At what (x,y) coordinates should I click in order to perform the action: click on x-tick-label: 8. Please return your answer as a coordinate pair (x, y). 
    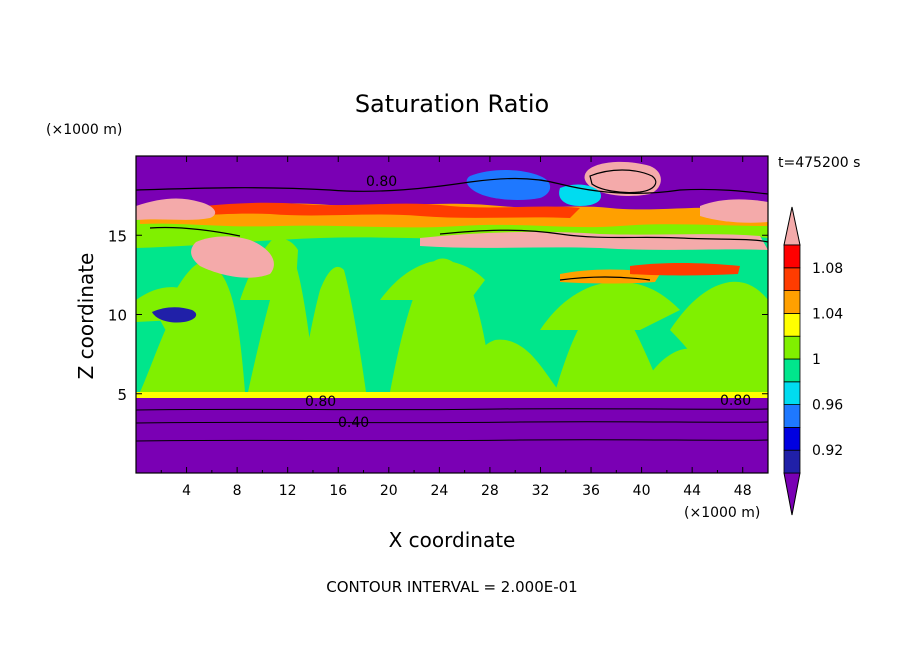
    Looking at the image, I should click on (237, 491).